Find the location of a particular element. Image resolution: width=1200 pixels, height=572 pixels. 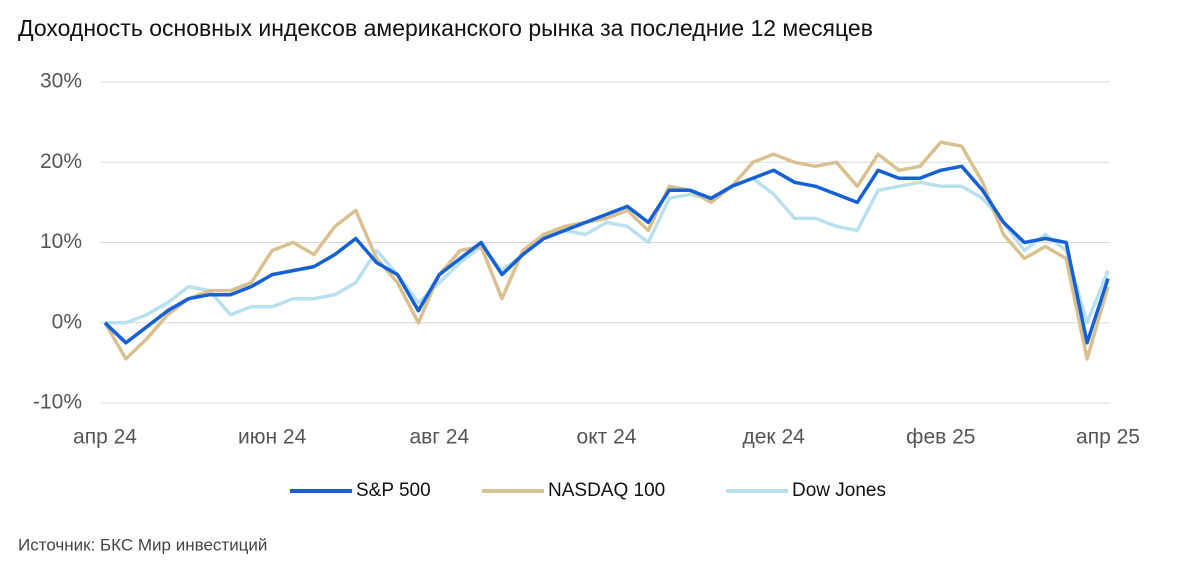

y-tick-label: 30% is located at coordinates (61, 81).